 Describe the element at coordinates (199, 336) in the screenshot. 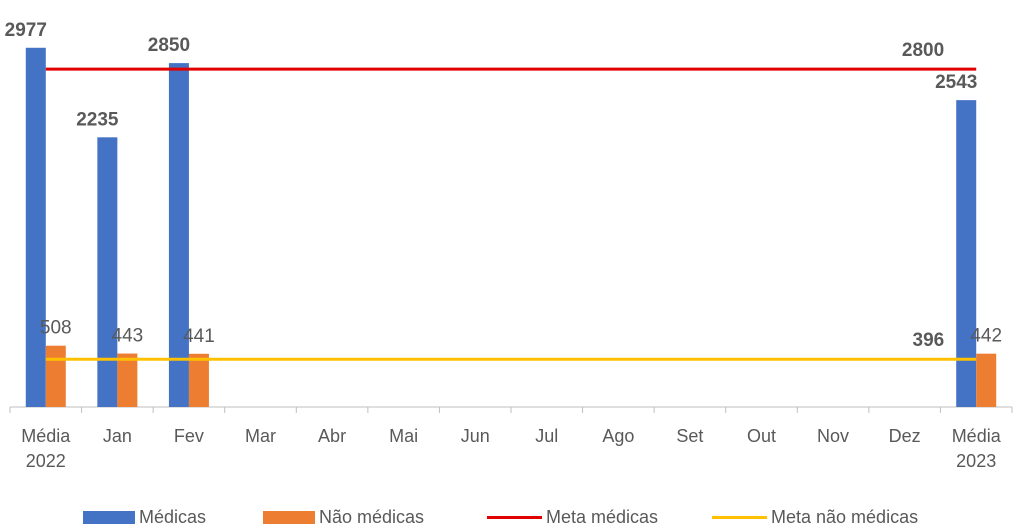

I see `data-label: 441` at that location.